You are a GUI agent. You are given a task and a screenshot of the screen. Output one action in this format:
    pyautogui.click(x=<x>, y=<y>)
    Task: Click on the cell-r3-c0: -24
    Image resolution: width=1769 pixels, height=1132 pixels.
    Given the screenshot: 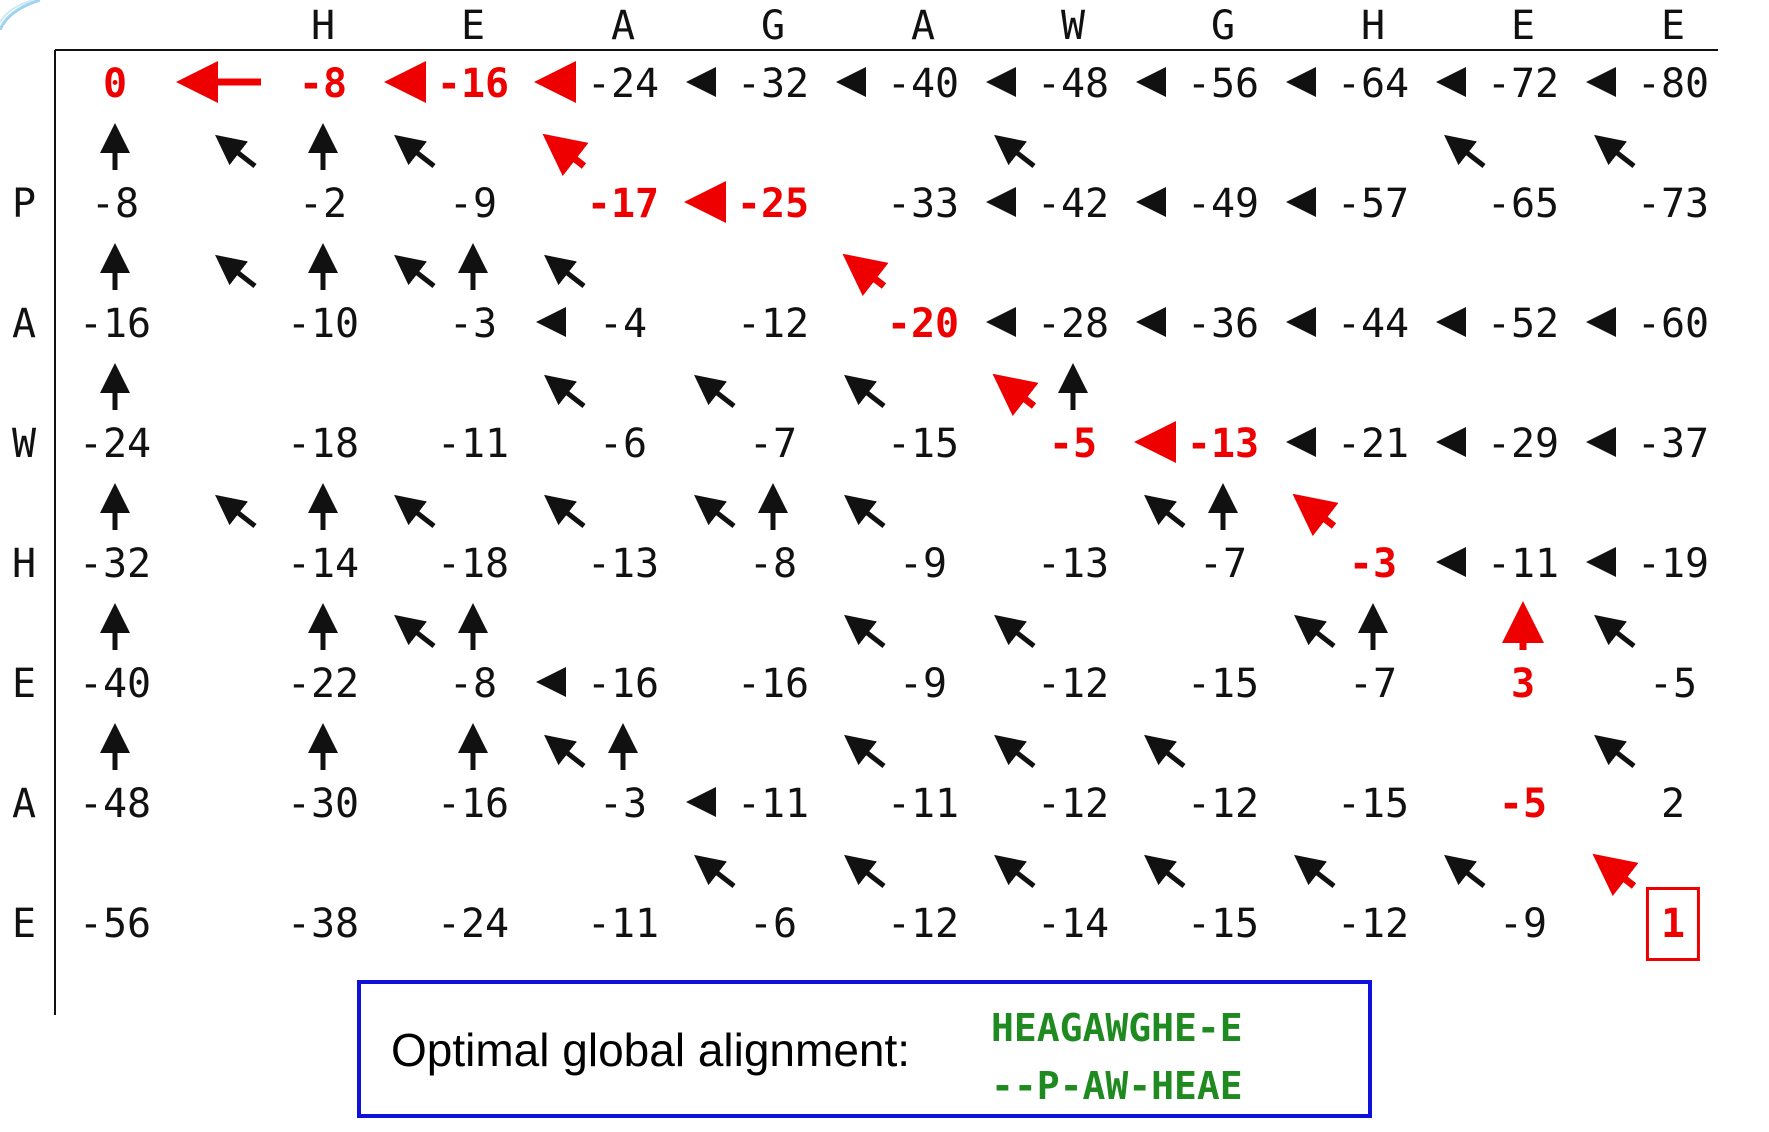 What is the action you would take?
    pyautogui.click(x=115, y=444)
    